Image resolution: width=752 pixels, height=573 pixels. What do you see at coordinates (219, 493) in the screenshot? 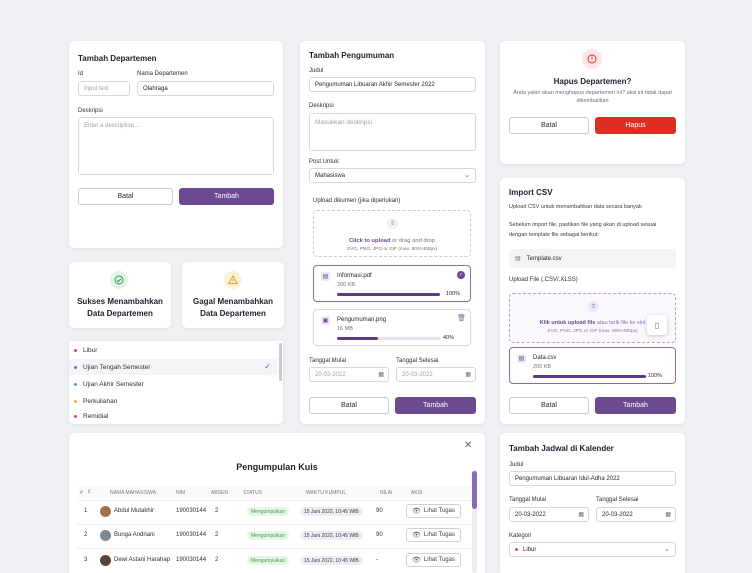
I see `col-absen: ABSEN` at bounding box center [219, 493].